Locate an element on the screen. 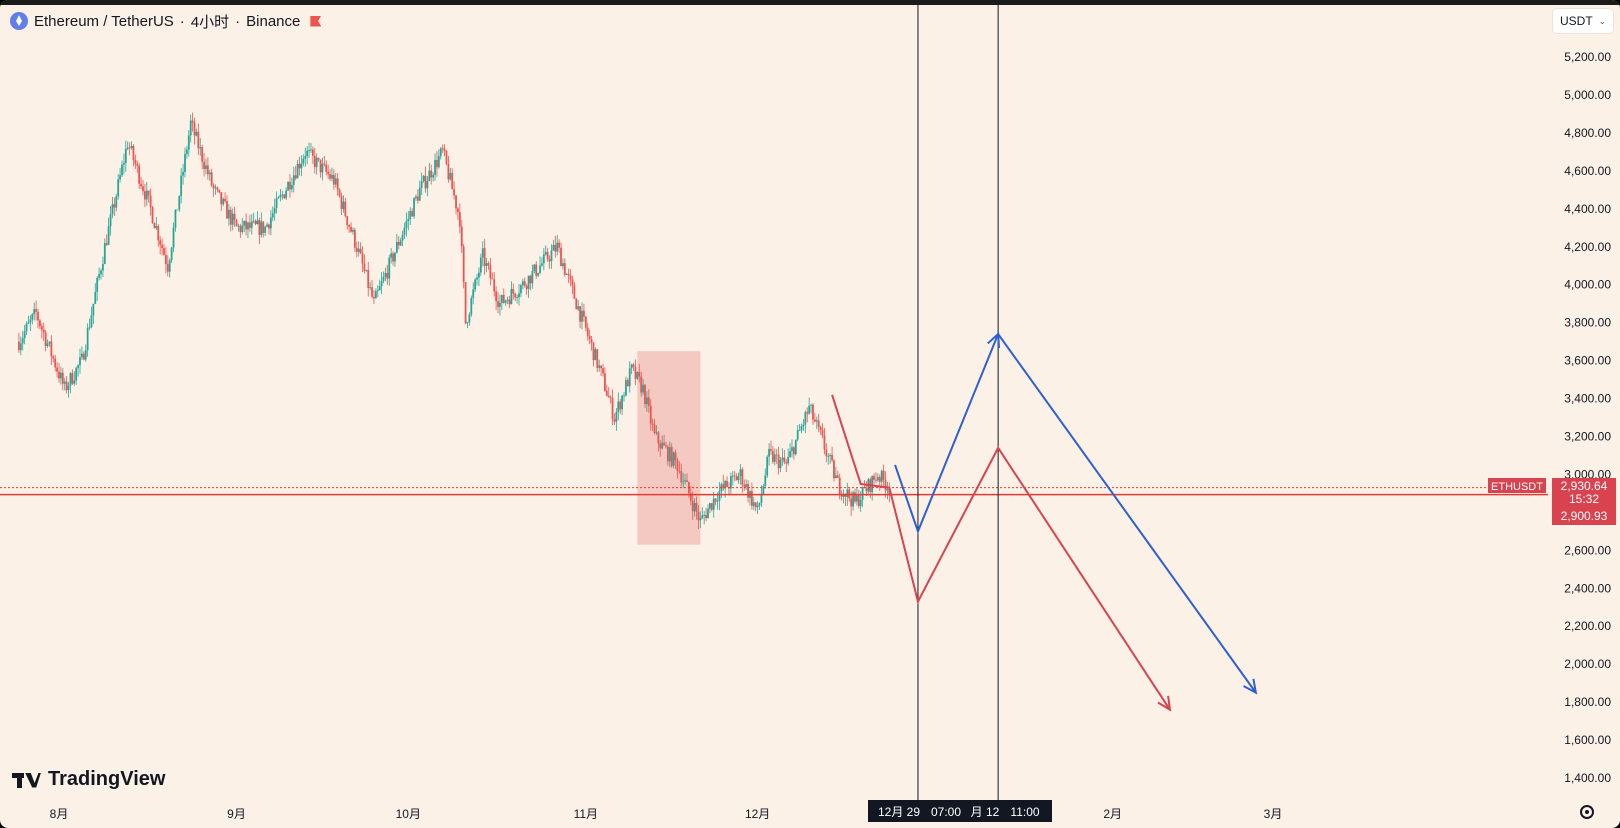 This screenshot has width=1620, height=828. projection-lines is located at coordinates (1044, 521).